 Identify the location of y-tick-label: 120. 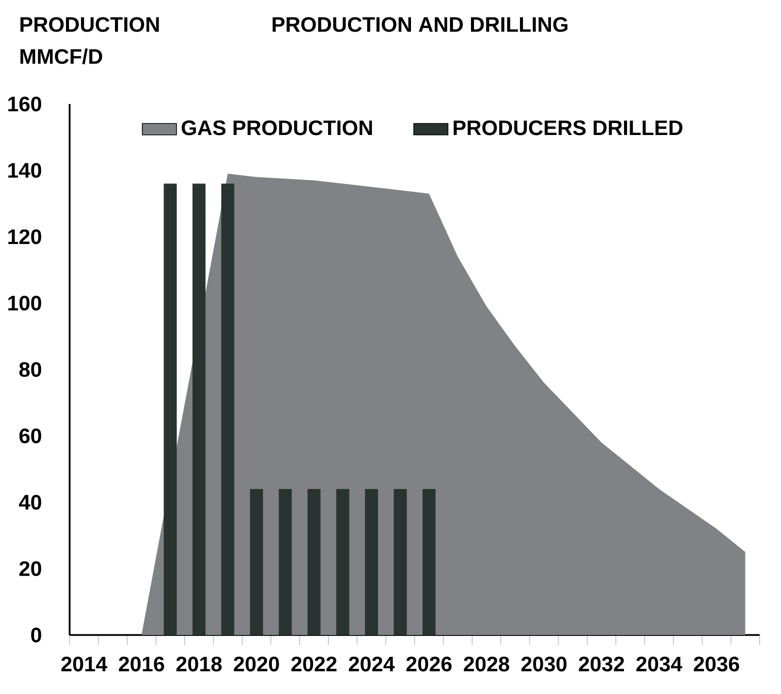
(25, 236).